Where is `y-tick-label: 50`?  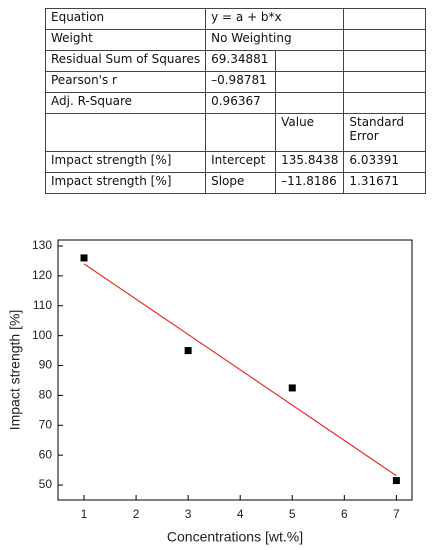 y-tick-label: 50 is located at coordinates (46, 484).